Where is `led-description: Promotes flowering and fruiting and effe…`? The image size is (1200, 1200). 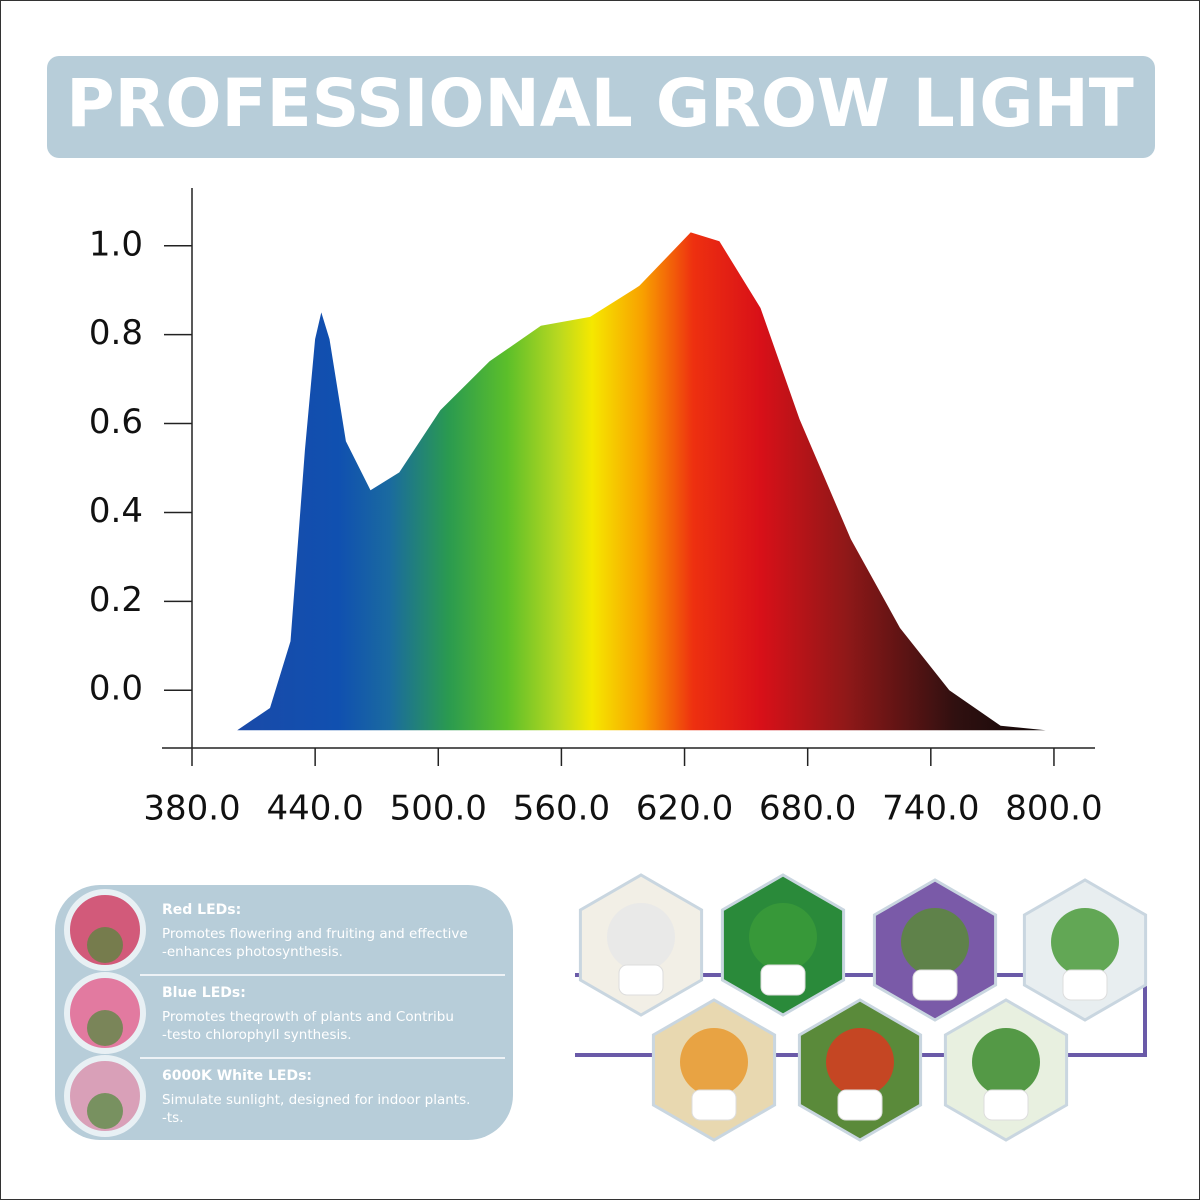 led-description: Promotes flowering and fruiting and effe… is located at coordinates (315, 934).